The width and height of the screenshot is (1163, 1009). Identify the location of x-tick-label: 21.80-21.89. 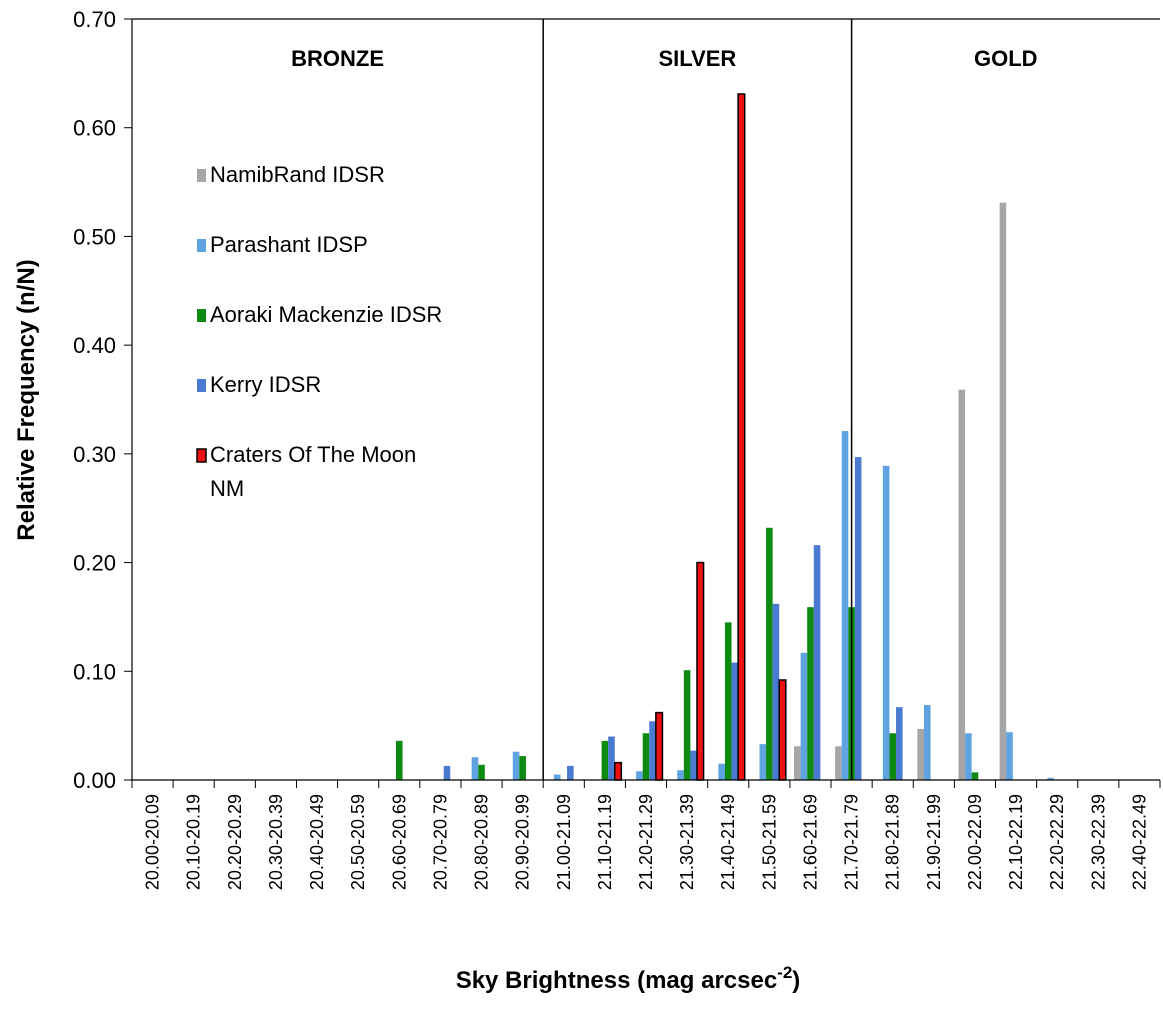
(893, 842).